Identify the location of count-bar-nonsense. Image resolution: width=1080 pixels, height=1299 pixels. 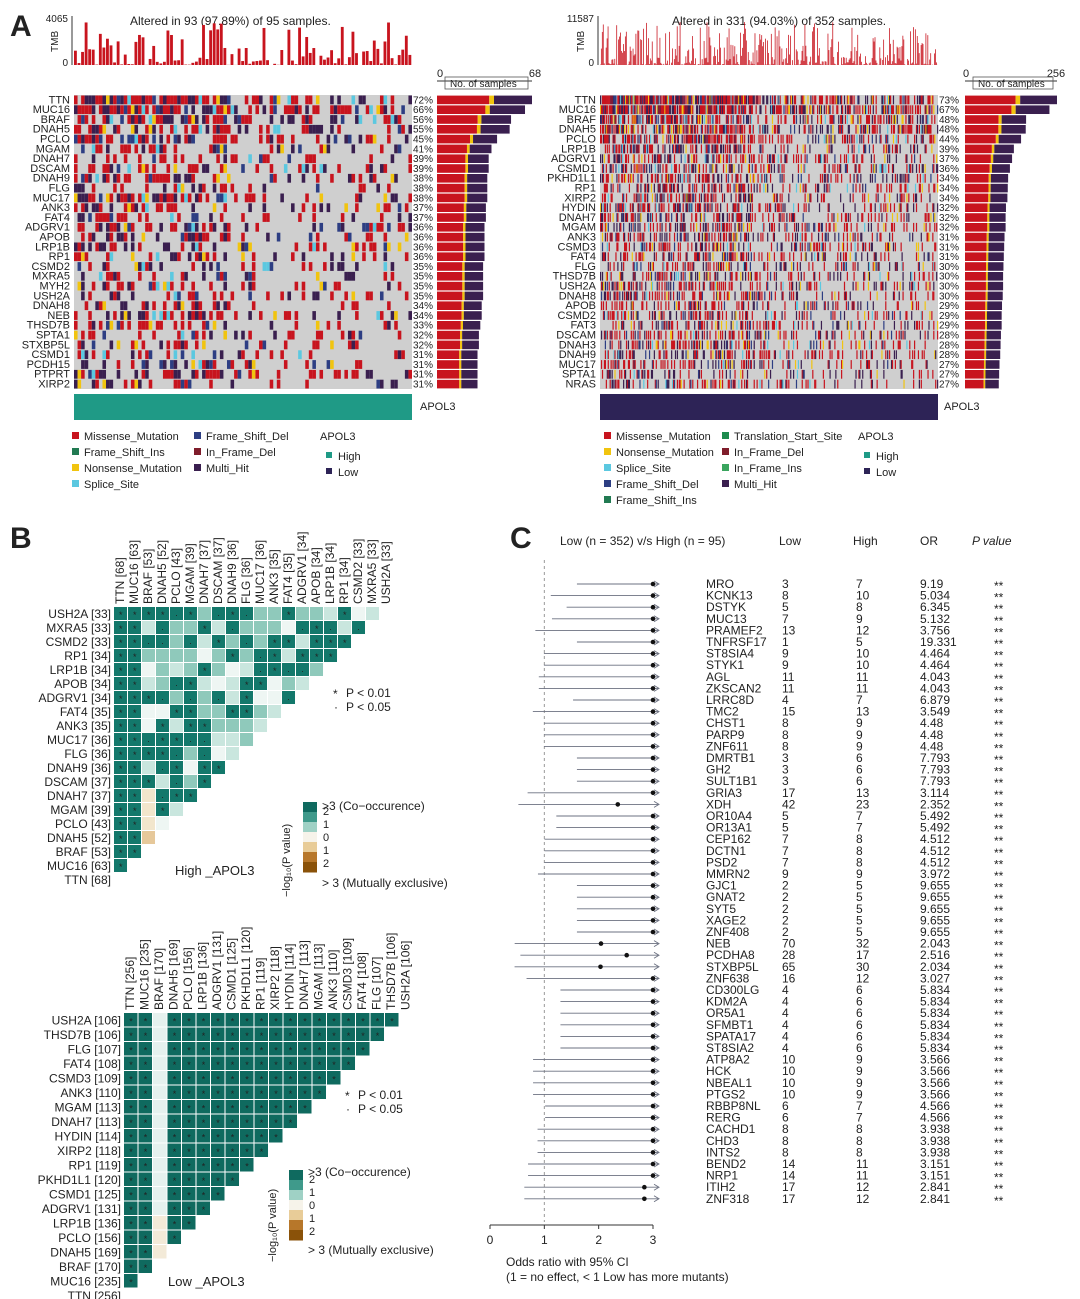
(467, 158).